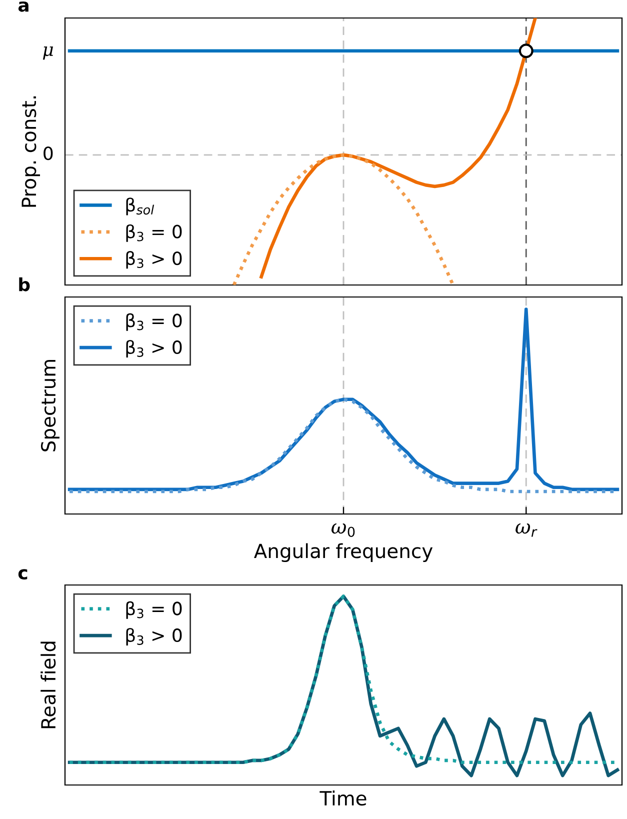  I want to click on x-tick-label: ω$_{0}$, so click(343, 530).